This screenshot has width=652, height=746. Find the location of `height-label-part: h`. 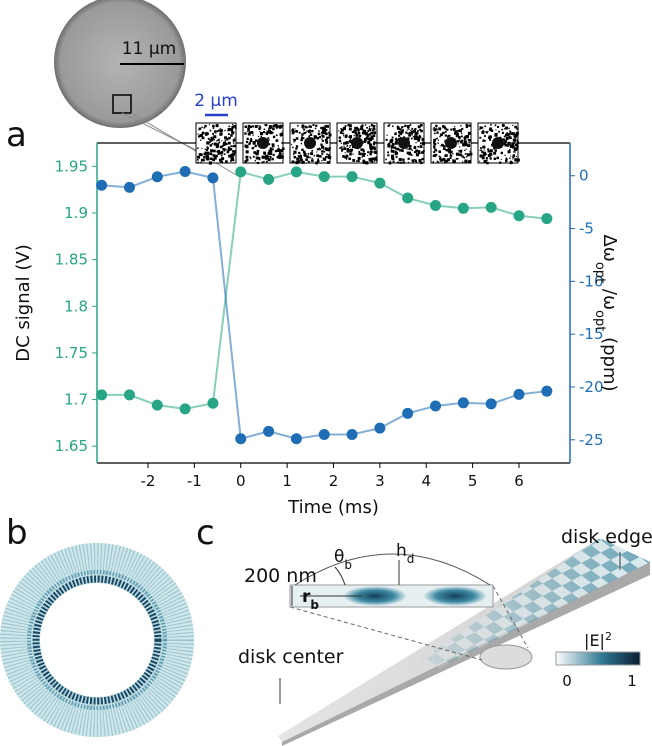

height-label-part: h is located at coordinates (401, 551).